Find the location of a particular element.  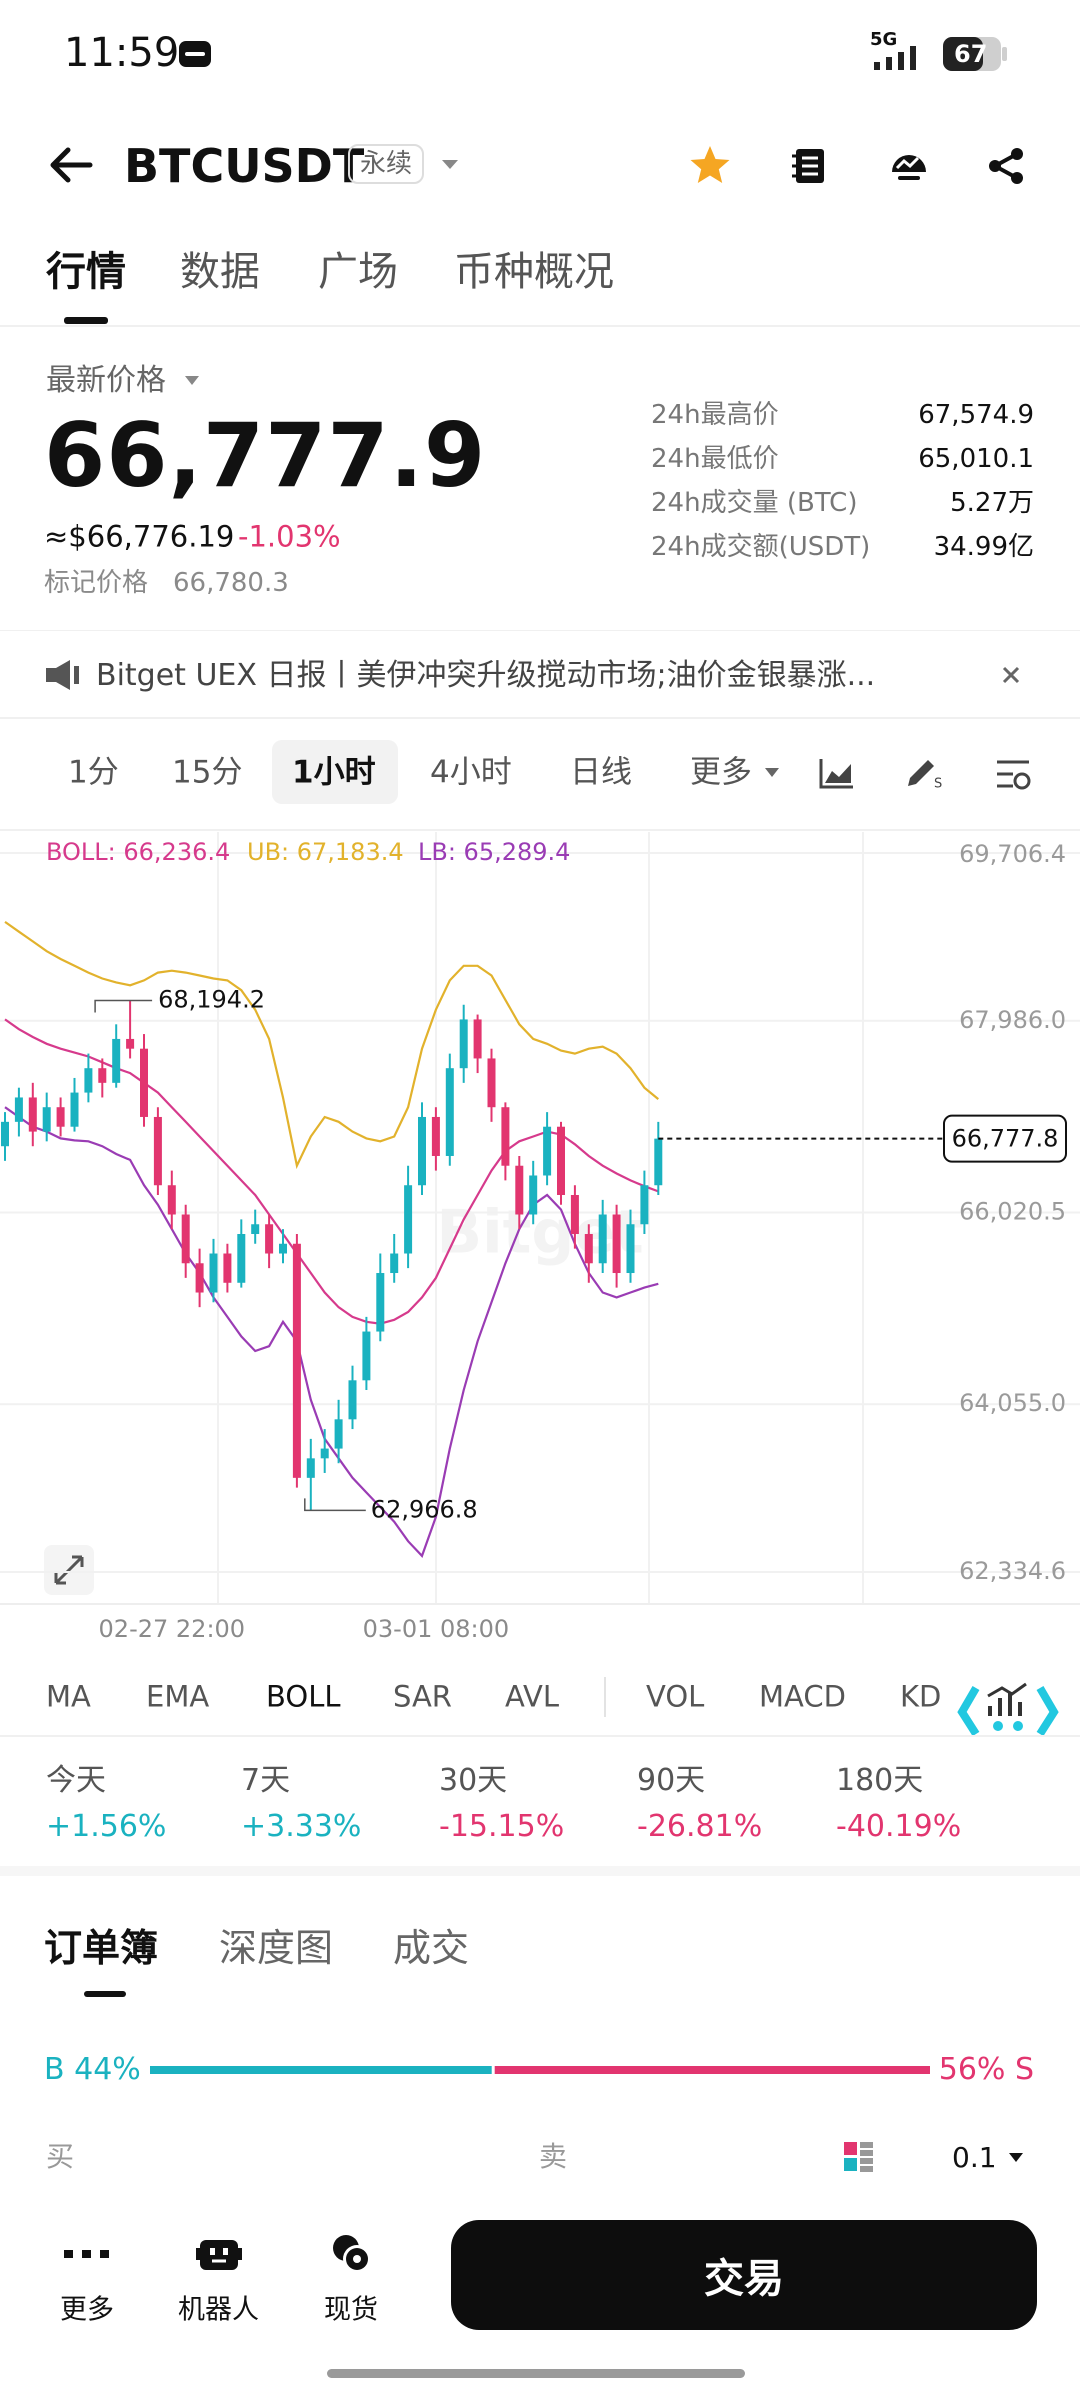

draw-icon: S is located at coordinates (924, 774).